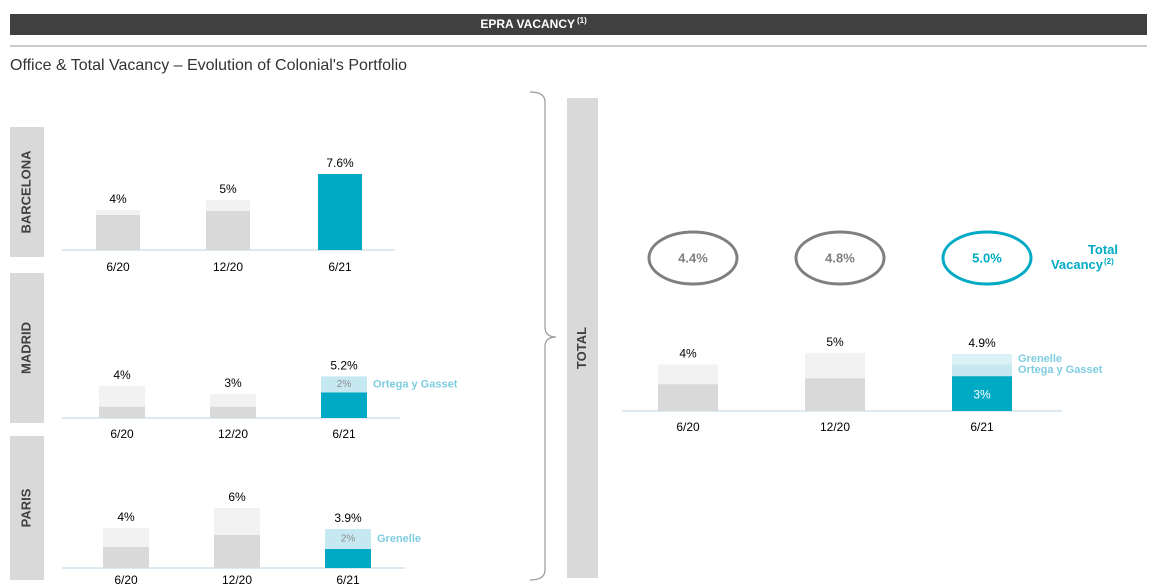 Image resolution: width=1157 pixels, height=585 pixels. I want to click on value-label: 6%, so click(237, 497).